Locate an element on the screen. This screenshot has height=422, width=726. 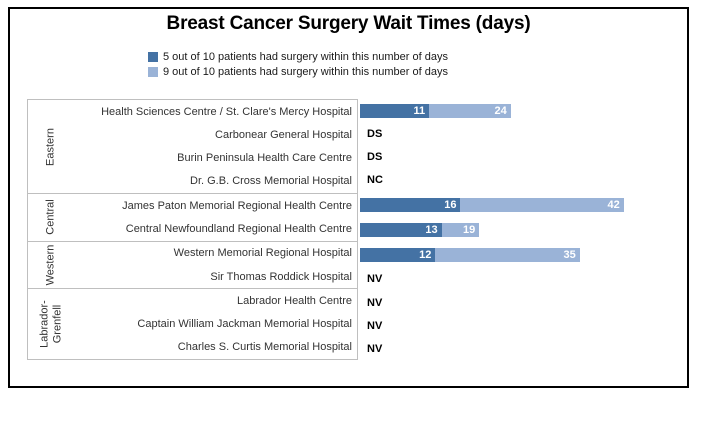
bar-segment-p50: 16 is located at coordinates (410, 205).